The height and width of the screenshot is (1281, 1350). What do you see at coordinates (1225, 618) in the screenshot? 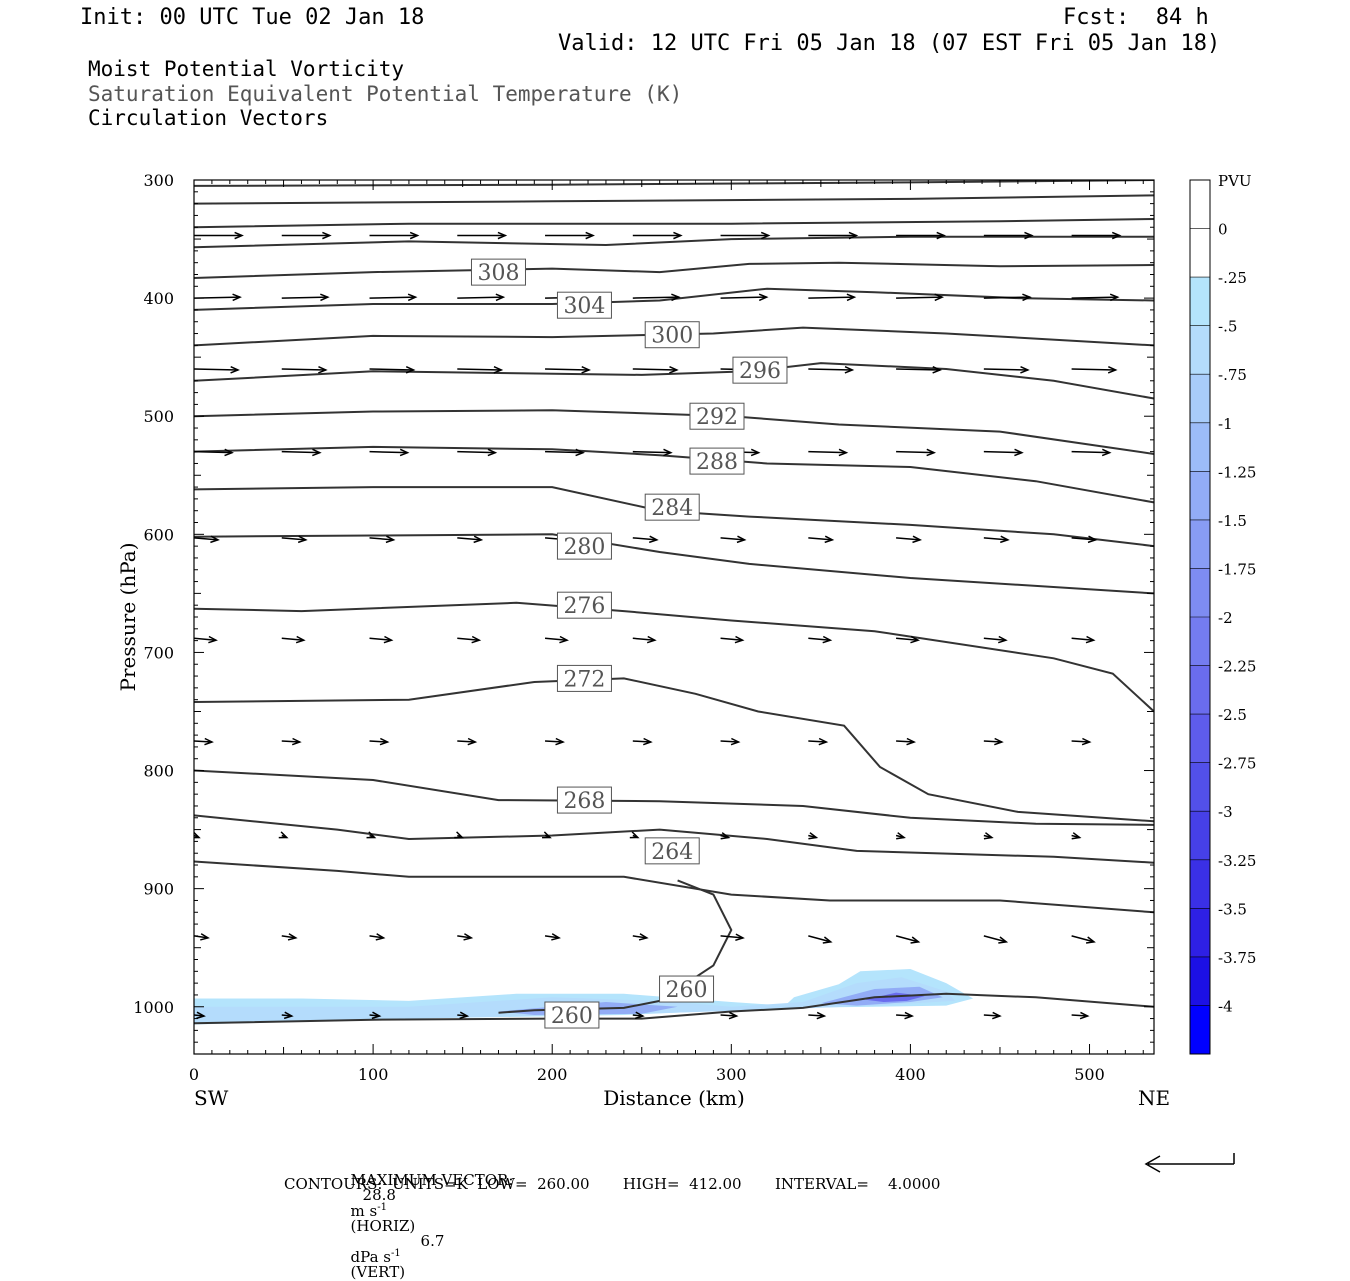
I see `colorbar-label: -2` at bounding box center [1225, 618].